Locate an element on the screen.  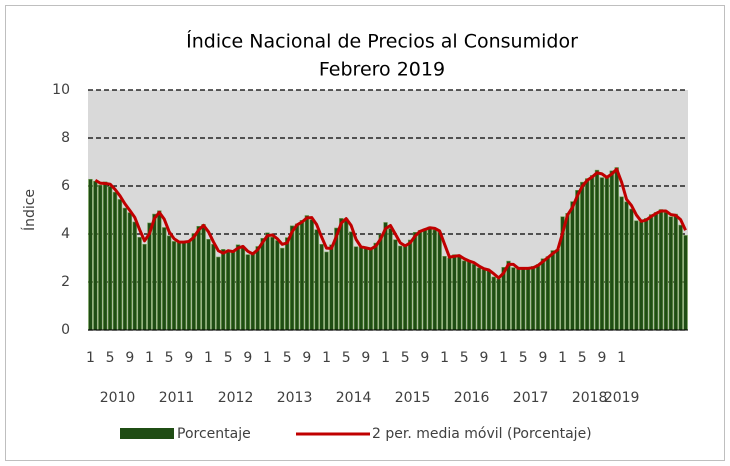
y-tick-label: 2 is located at coordinates (65, 282).